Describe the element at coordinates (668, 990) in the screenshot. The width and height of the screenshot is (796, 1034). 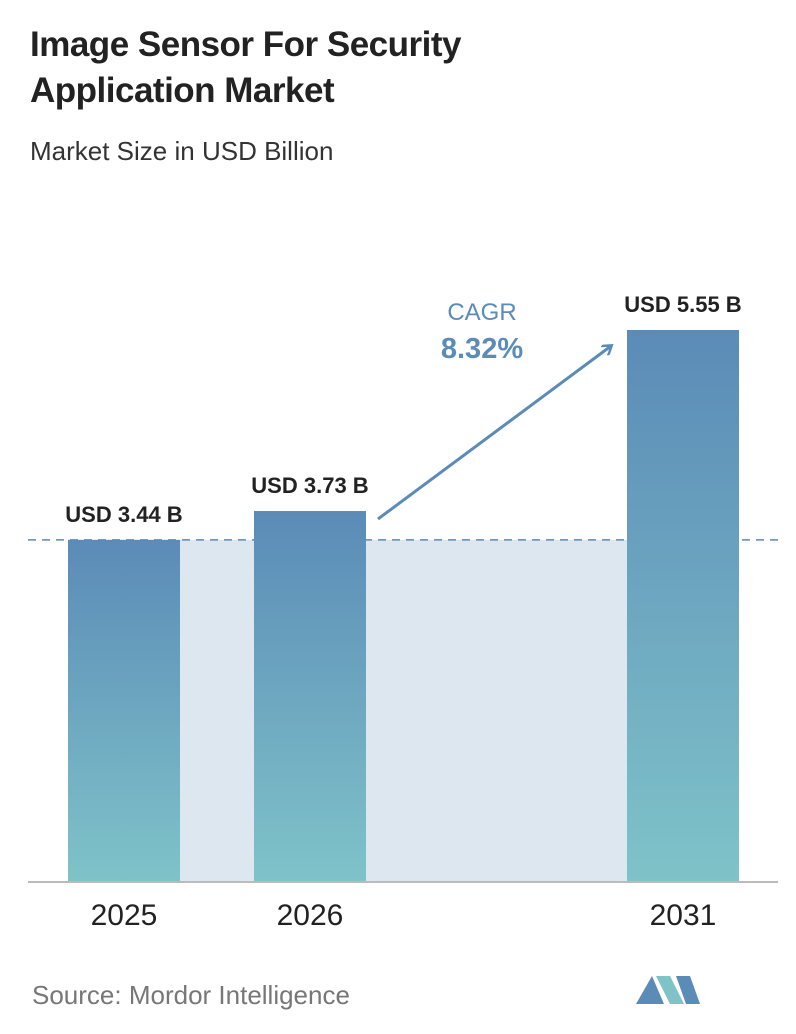
I see `logo` at that location.